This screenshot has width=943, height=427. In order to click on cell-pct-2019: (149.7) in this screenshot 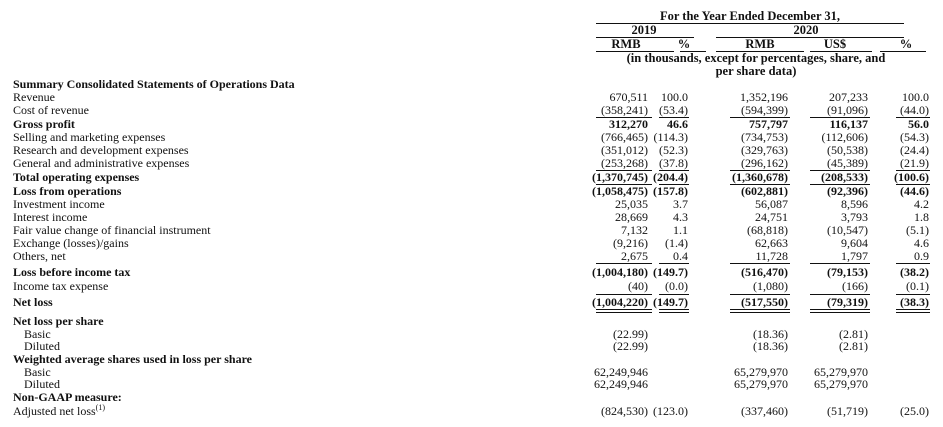, I will do `click(670, 302)`.